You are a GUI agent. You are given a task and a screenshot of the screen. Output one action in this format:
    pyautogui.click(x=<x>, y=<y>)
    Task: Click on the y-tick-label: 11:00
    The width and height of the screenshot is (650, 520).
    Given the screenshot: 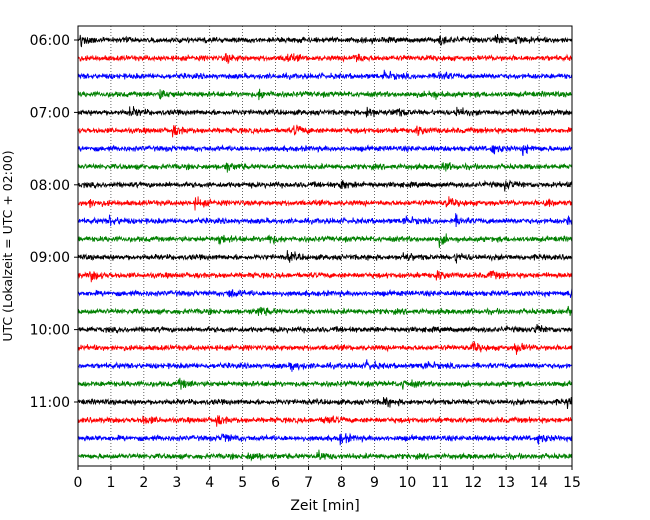 What is the action you would take?
    pyautogui.click(x=50, y=403)
    